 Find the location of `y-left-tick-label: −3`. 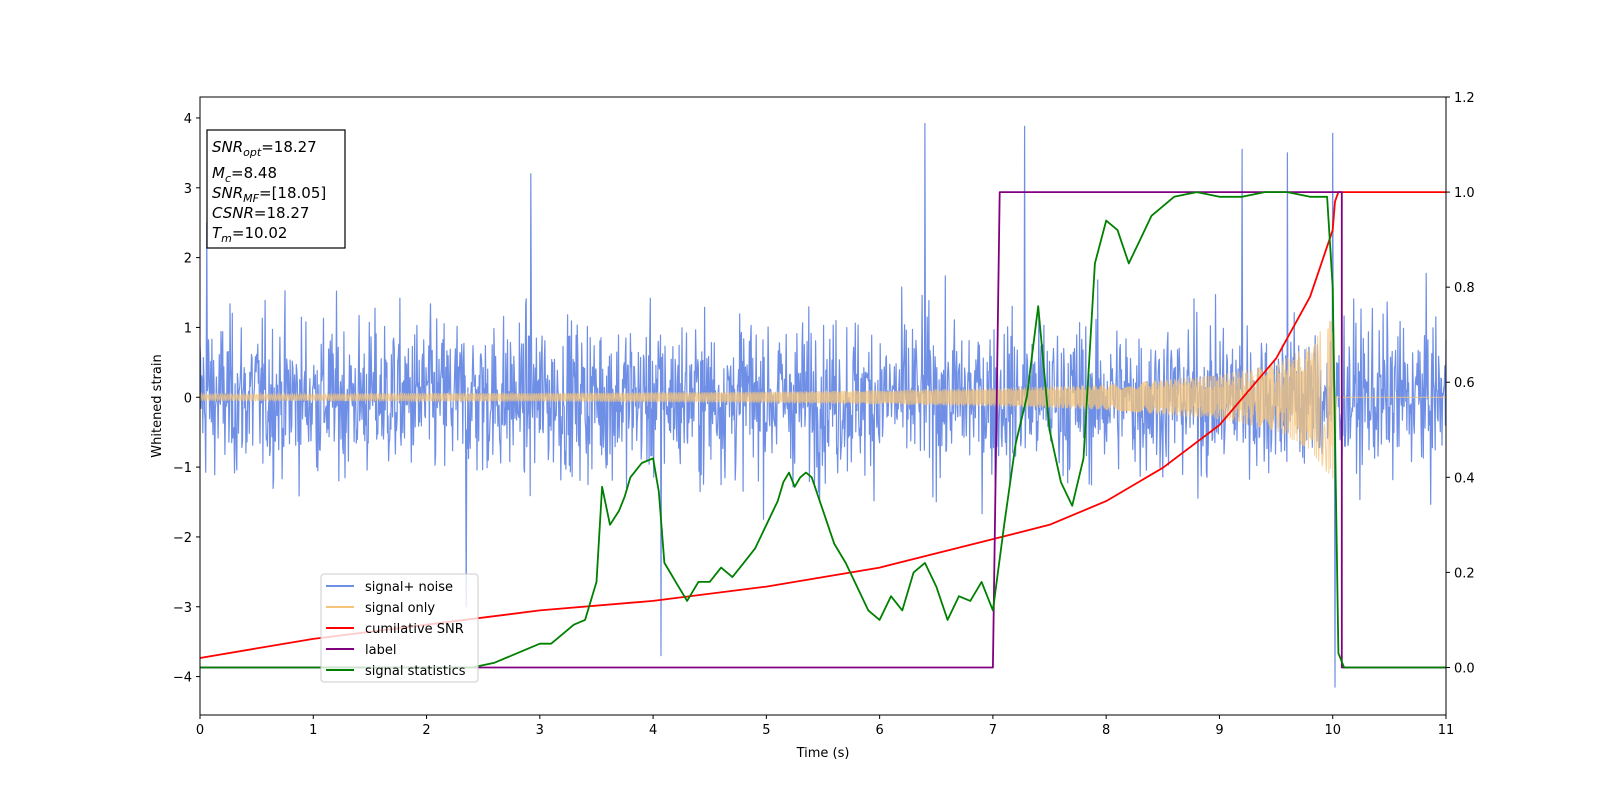

y-left-tick-label: −3 is located at coordinates (182, 608).